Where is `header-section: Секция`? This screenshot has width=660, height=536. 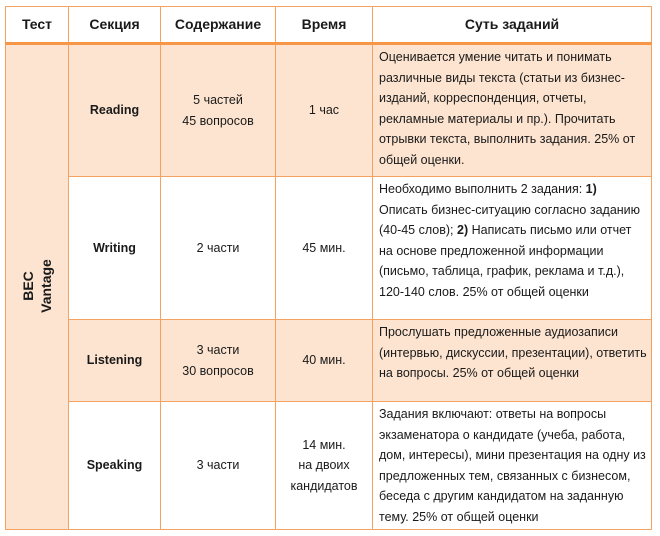
header-section: Секция is located at coordinates (114, 25).